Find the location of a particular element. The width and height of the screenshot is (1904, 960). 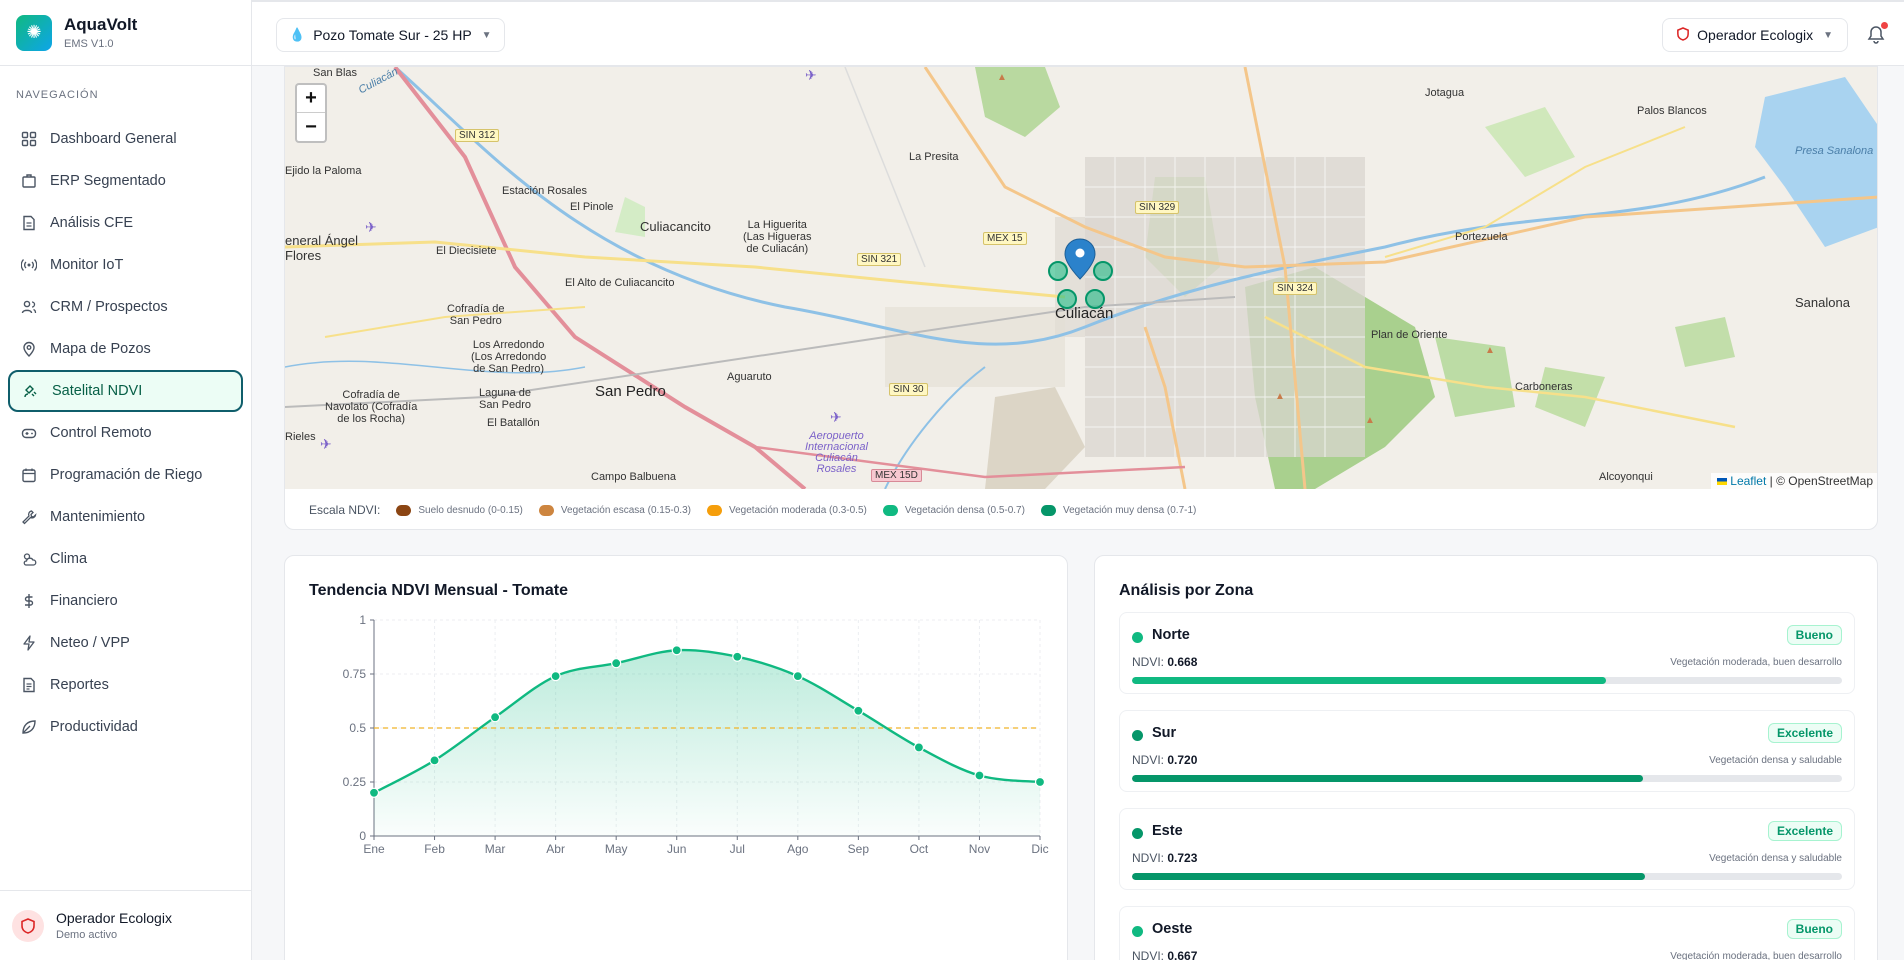

sidebar-item-label: Mapa de Pozos is located at coordinates (100, 349).